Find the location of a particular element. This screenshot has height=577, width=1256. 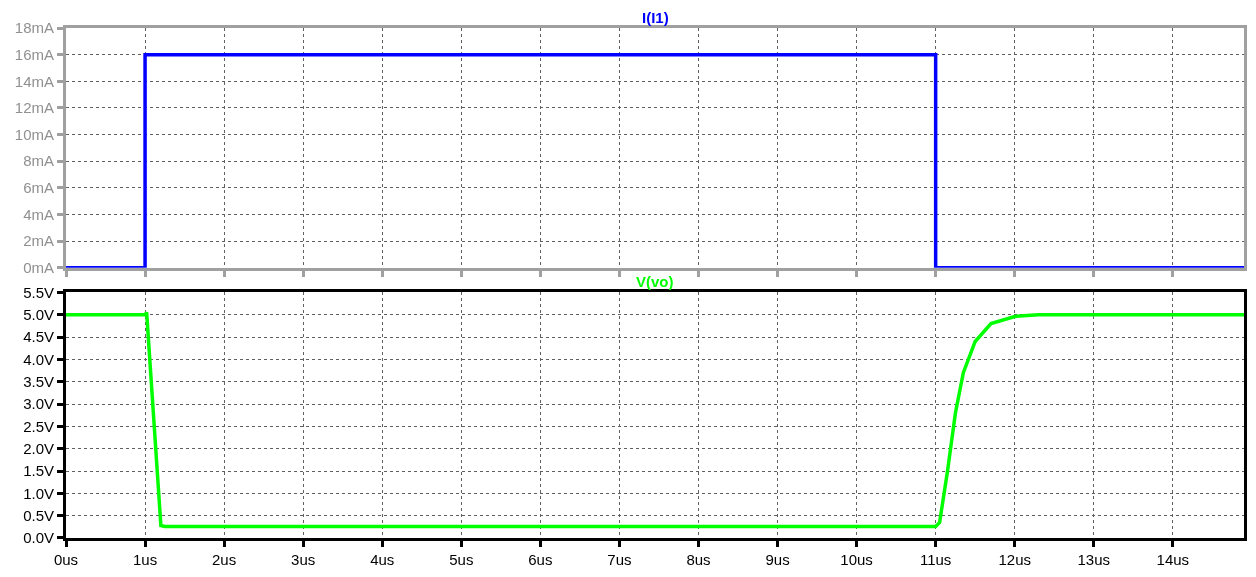

x-tick-label: 3us is located at coordinates (303, 559).